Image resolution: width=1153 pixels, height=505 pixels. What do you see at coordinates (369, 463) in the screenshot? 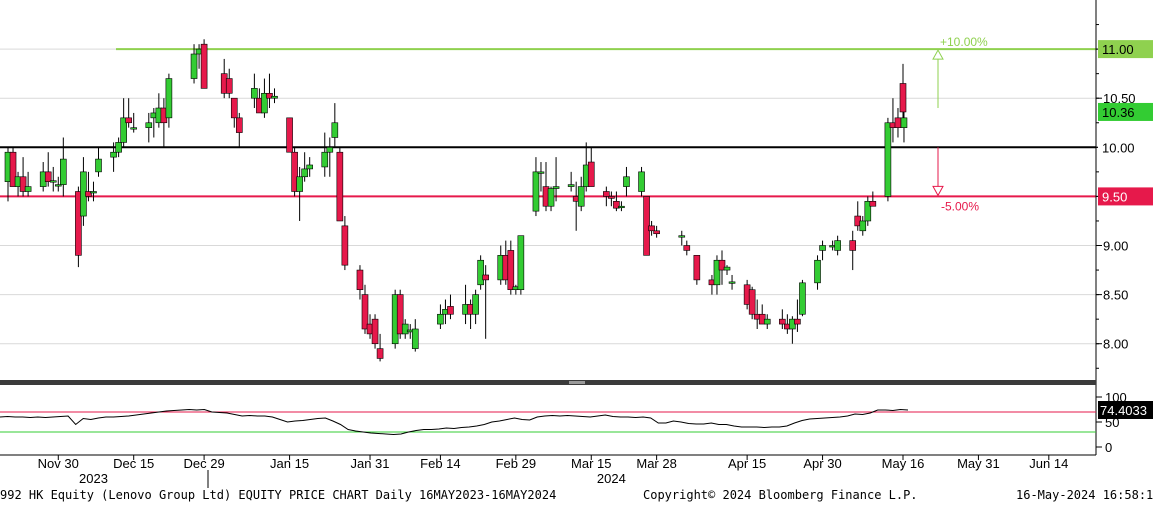
I see `date-tick-label: Jan 31` at bounding box center [369, 463].